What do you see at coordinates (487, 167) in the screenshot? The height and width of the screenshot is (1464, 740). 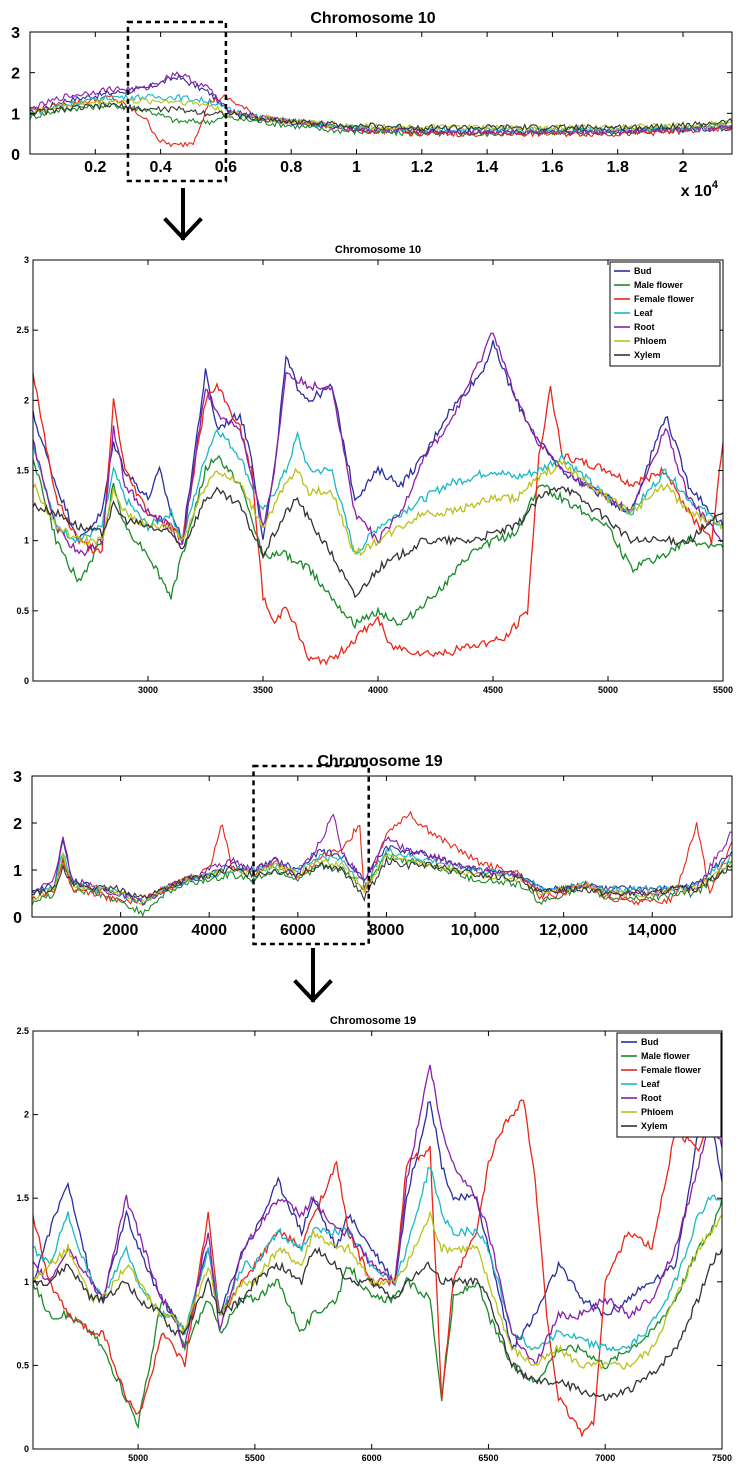 I see `x-tick-label: 1.4` at bounding box center [487, 167].